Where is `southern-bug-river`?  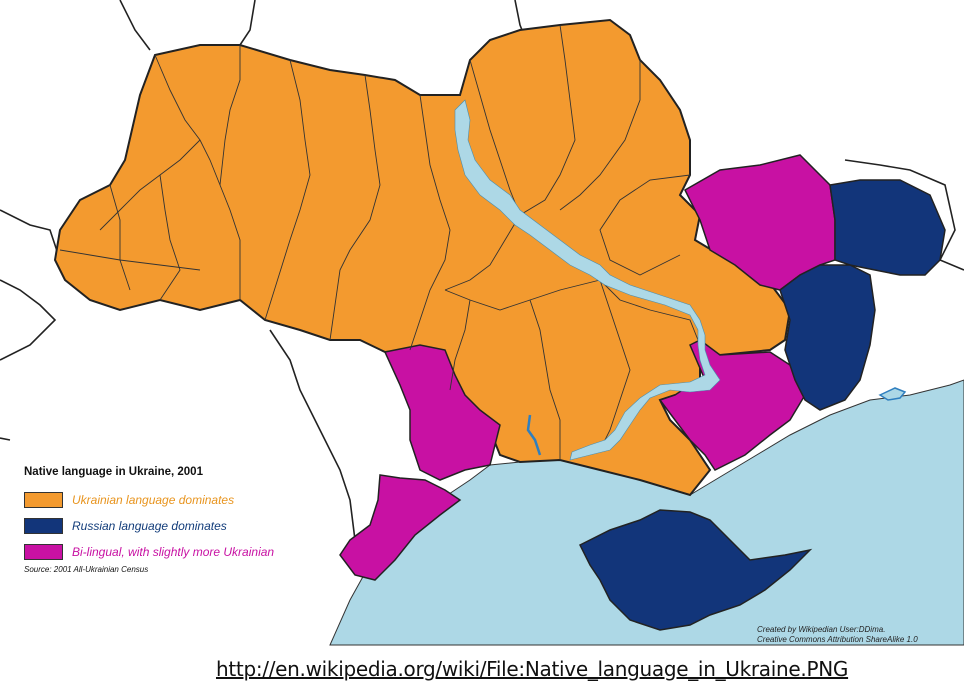
southern-bug-river is located at coordinates (534, 435).